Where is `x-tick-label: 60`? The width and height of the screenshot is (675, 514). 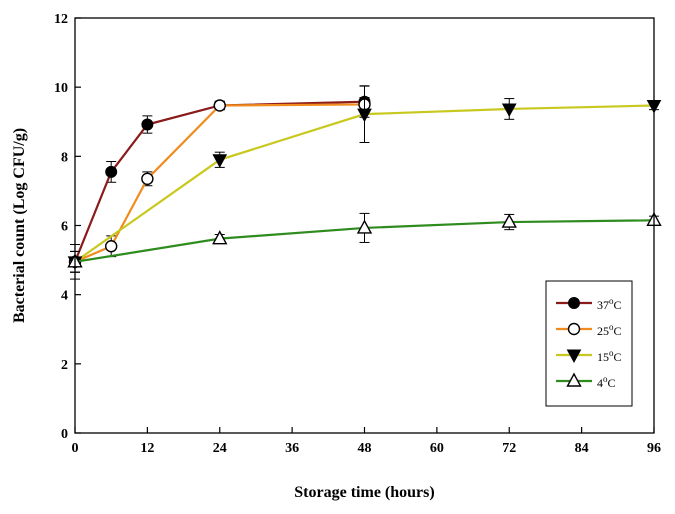 x-tick-label: 60 is located at coordinates (437, 448).